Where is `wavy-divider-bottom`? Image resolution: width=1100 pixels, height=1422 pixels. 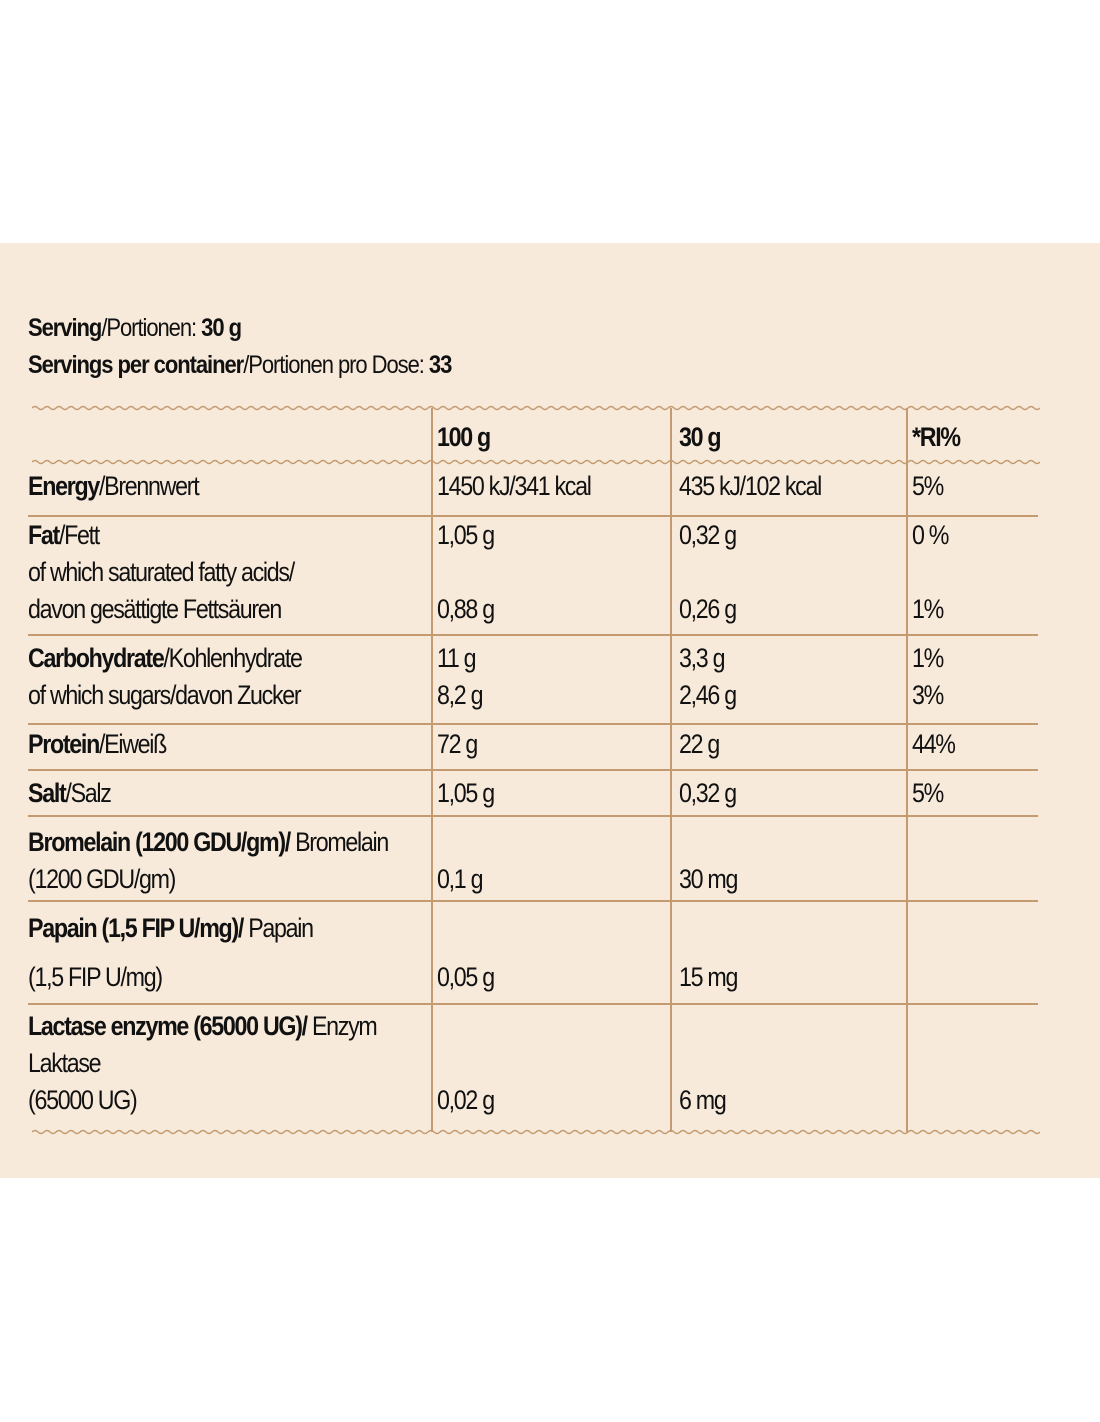
wavy-divider-bottom is located at coordinates (536, 1132).